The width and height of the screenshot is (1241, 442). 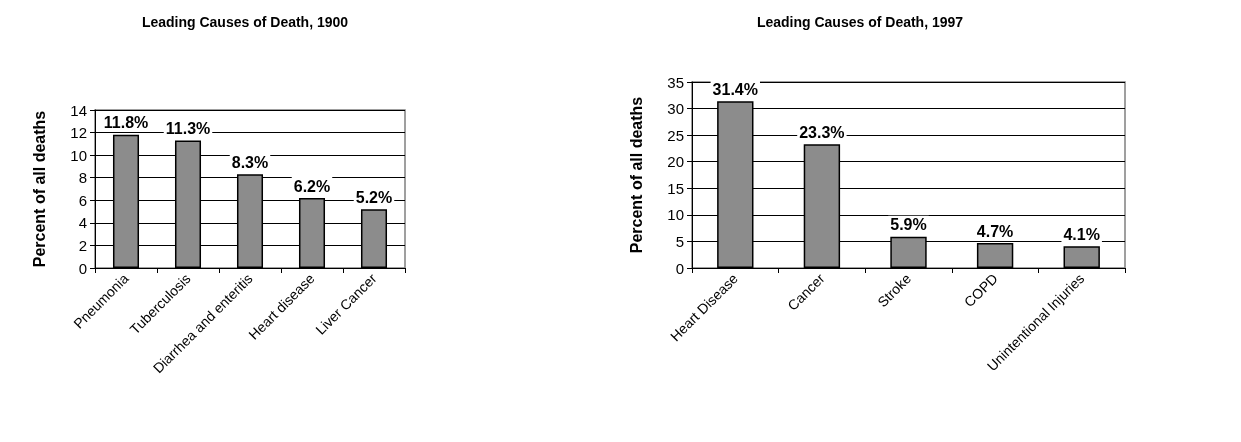 I want to click on y-tick-label: 15, so click(x=675, y=188).